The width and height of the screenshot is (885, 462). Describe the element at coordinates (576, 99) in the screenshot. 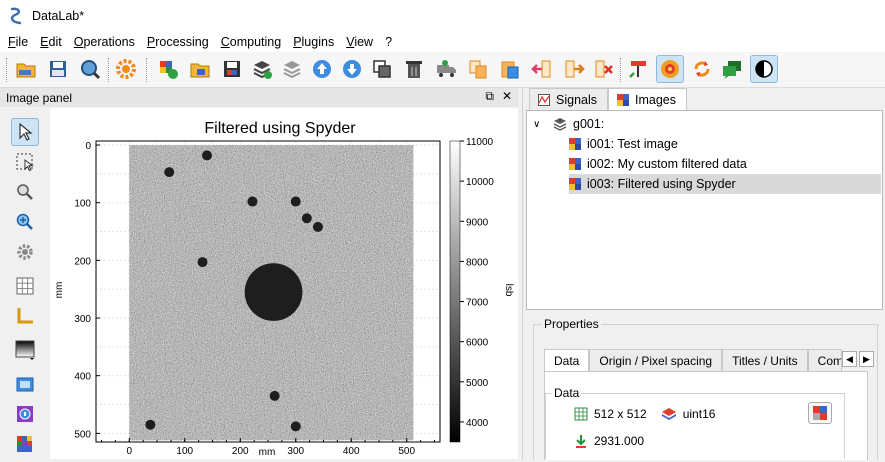

I see `tab-signals-label: Signals` at that location.